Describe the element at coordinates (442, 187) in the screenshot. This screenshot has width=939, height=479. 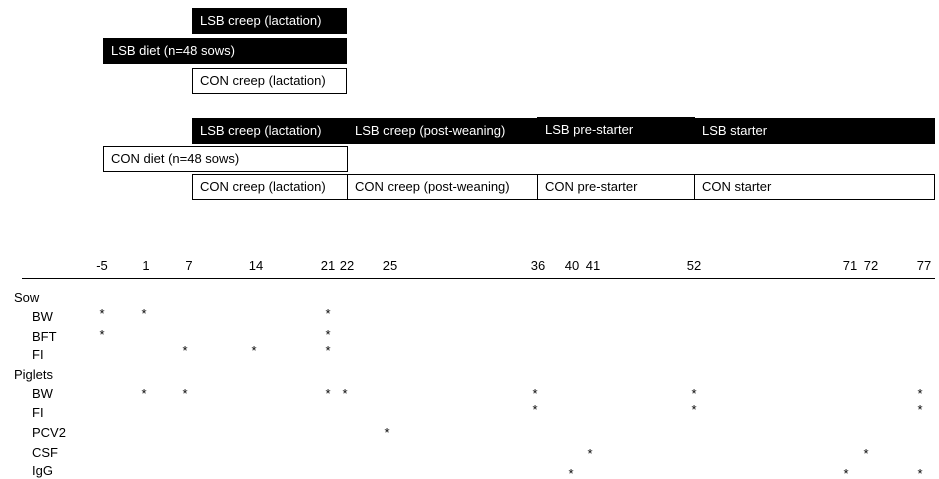
I see `con-creep-post-weaning-box: CON creep (post-weaning)` at that location.